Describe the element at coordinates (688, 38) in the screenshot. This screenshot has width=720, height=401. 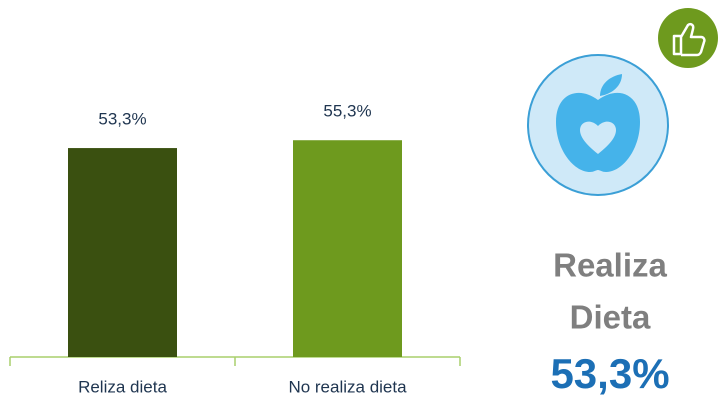
I see `thumbs-up-badge` at that location.